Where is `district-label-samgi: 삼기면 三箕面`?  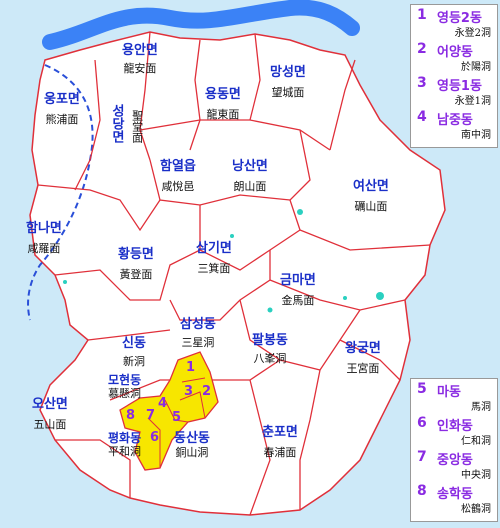 district-label-samgi: 삼기면 三箕面 is located at coordinates (214, 258).